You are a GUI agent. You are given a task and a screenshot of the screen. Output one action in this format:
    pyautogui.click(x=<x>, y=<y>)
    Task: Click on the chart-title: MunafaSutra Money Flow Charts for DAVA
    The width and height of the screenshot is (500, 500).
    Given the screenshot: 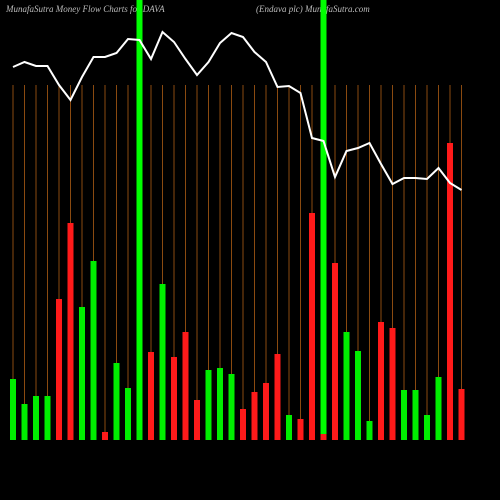 What is the action you would take?
    pyautogui.click(x=85, y=9)
    